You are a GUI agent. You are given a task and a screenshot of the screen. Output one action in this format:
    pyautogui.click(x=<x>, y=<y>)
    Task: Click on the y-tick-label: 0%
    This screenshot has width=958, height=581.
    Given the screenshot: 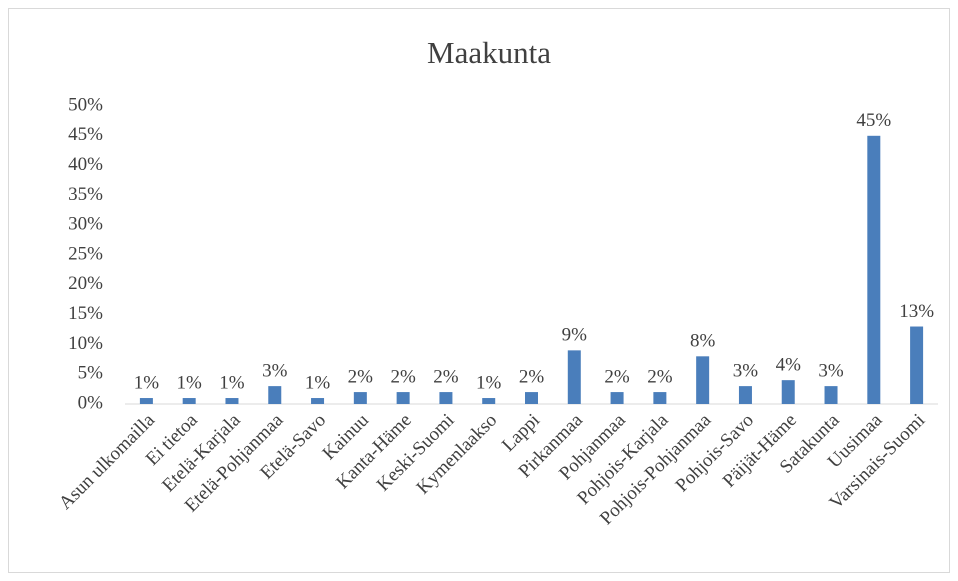 What is the action you would take?
    pyautogui.click(x=91, y=402)
    